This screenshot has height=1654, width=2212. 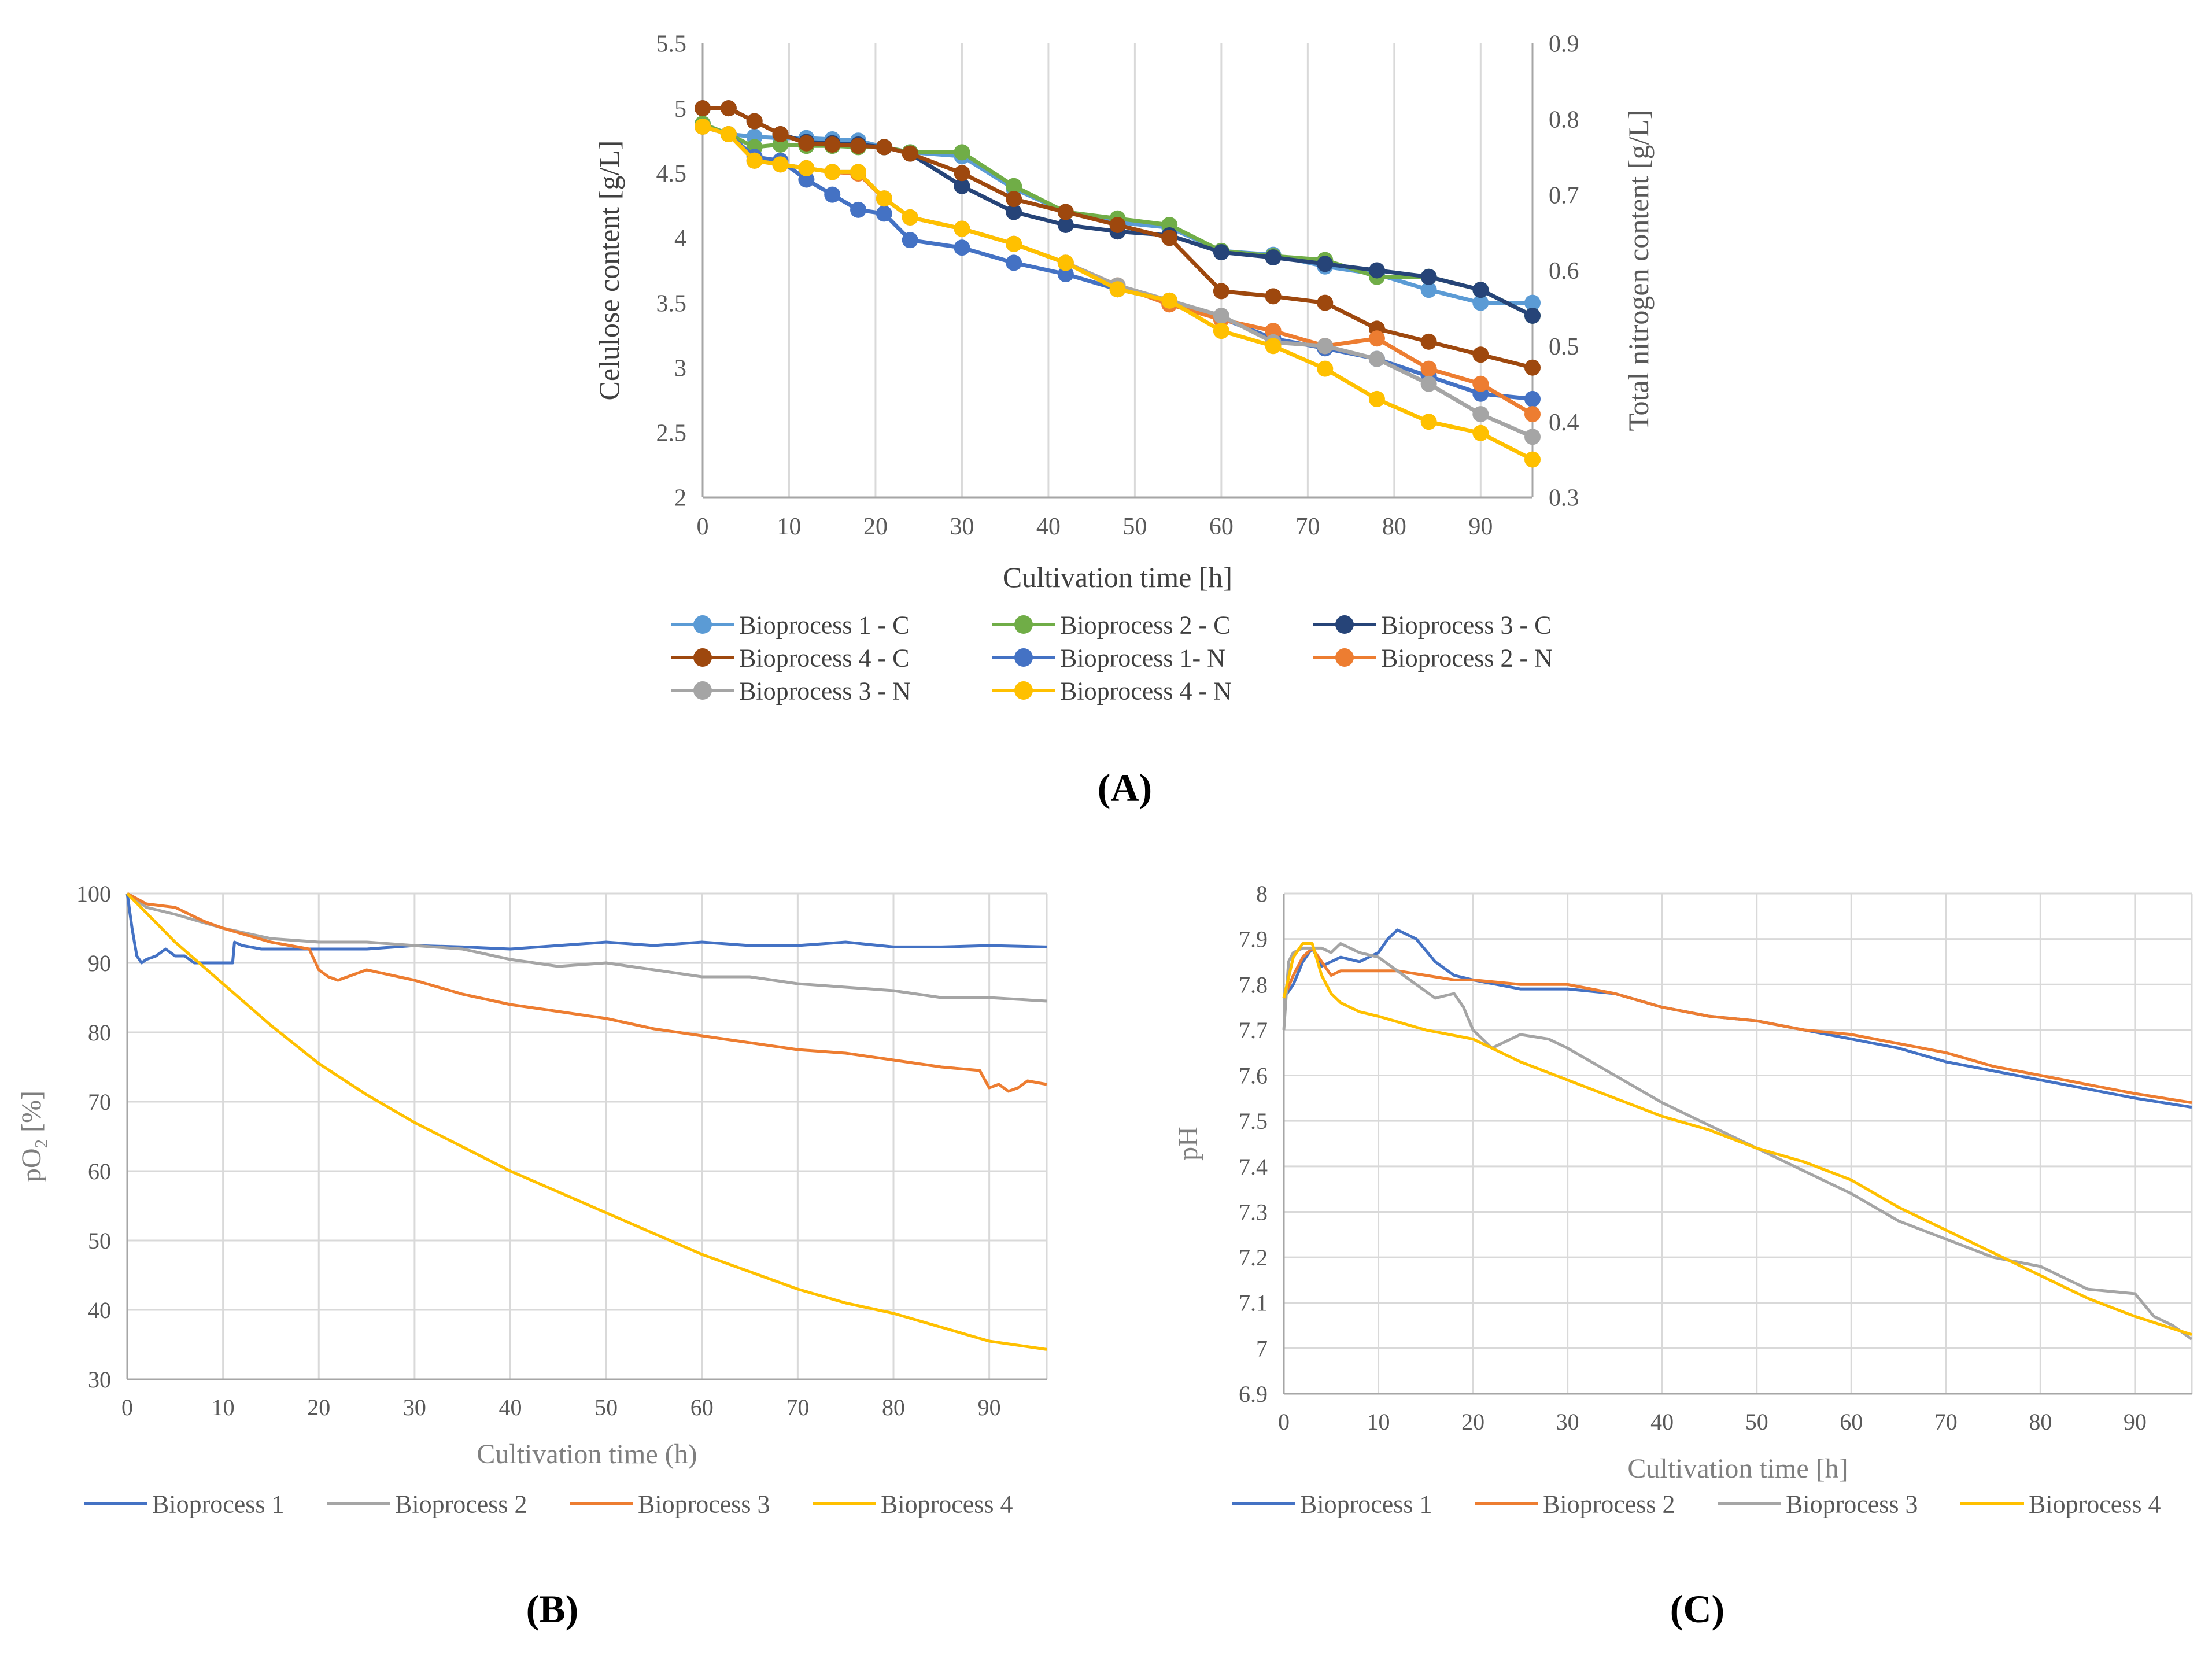 What do you see at coordinates (704, 1504) in the screenshot?
I see `panel-b-legend-label: Bioprocess 3` at bounding box center [704, 1504].